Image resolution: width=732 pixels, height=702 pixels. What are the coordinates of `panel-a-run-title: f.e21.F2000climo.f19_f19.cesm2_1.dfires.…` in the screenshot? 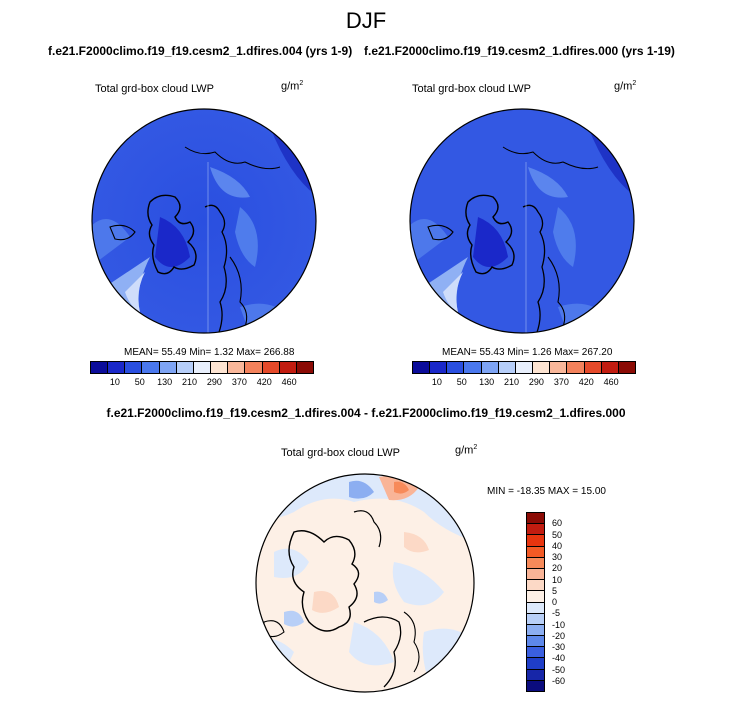 It's located at (200, 51).